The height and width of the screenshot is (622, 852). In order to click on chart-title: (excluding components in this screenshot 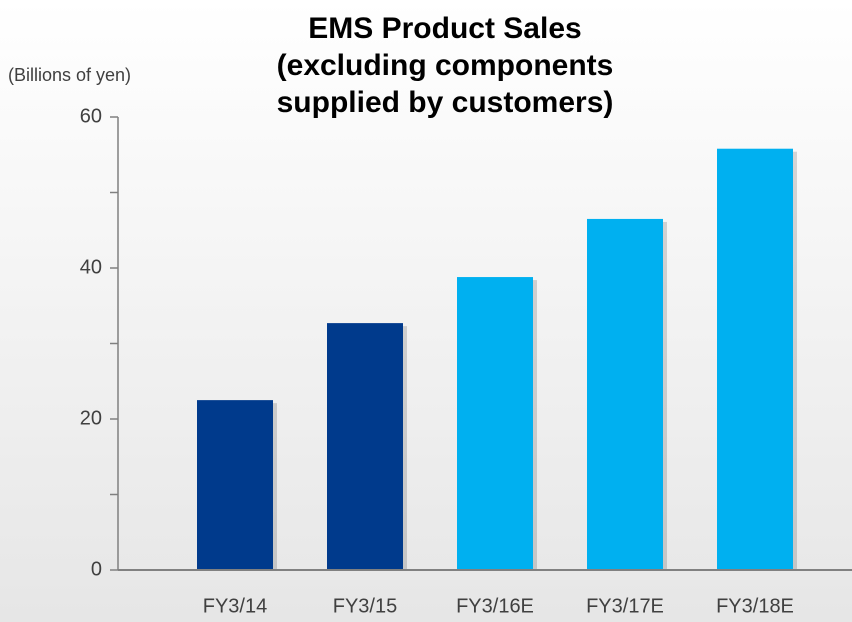, I will do `click(445, 65)`.